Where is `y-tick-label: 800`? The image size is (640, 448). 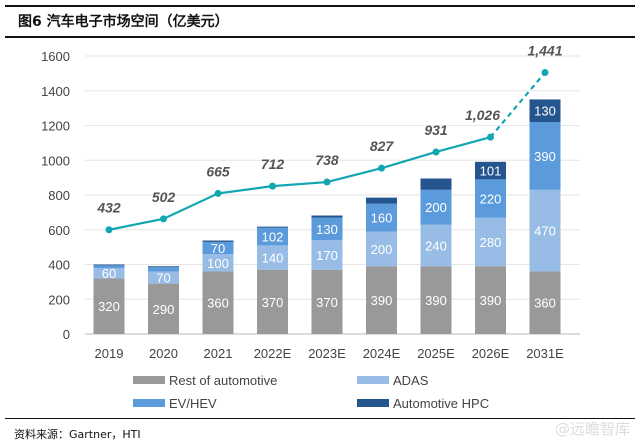
y-tick-label: 800 is located at coordinates (59, 195).